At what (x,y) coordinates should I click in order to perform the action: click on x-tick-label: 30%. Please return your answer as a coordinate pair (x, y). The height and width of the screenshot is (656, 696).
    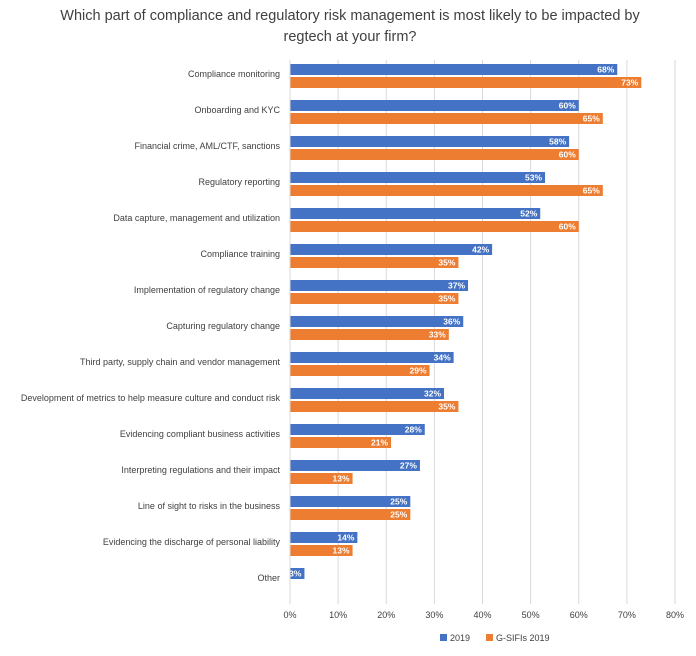
    Looking at the image, I should click on (434, 615).